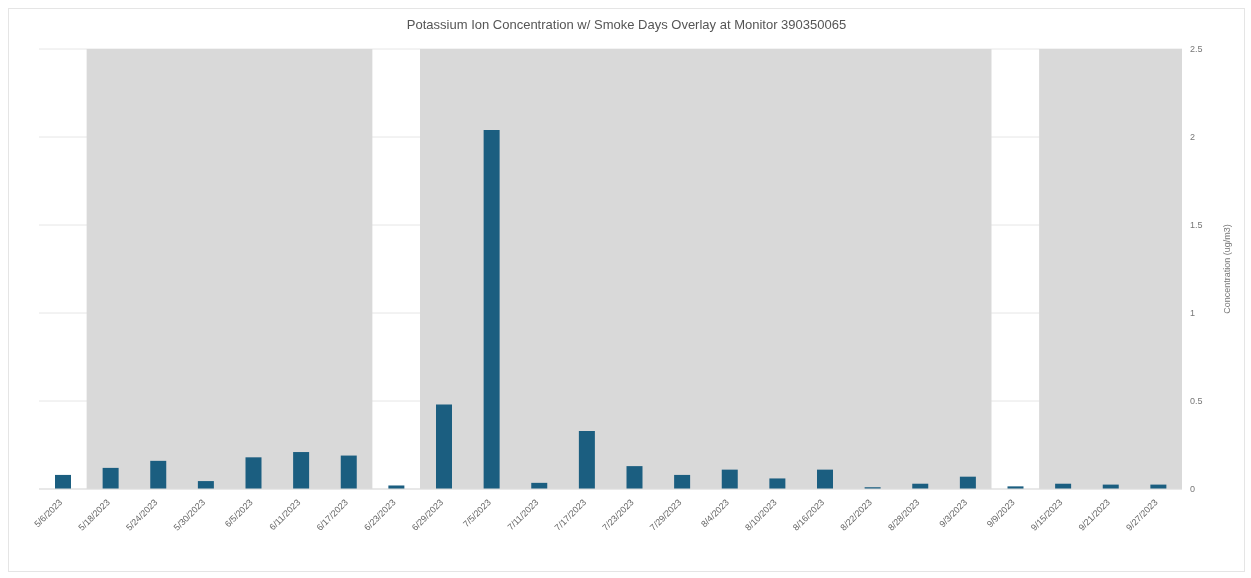  Describe the element at coordinates (1196, 401) in the screenshot. I see `y-tick-label: 0.5` at that location.